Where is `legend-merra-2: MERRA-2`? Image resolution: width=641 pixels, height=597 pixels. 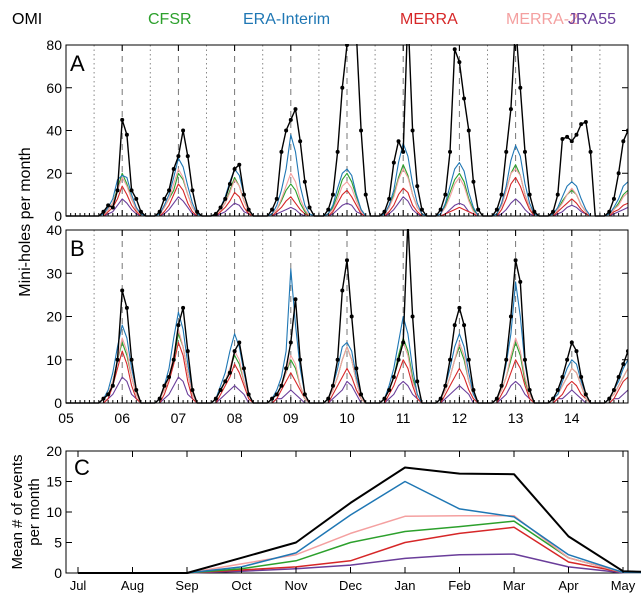
legend-merra-2: MERRA-2 is located at coordinates (542, 19).